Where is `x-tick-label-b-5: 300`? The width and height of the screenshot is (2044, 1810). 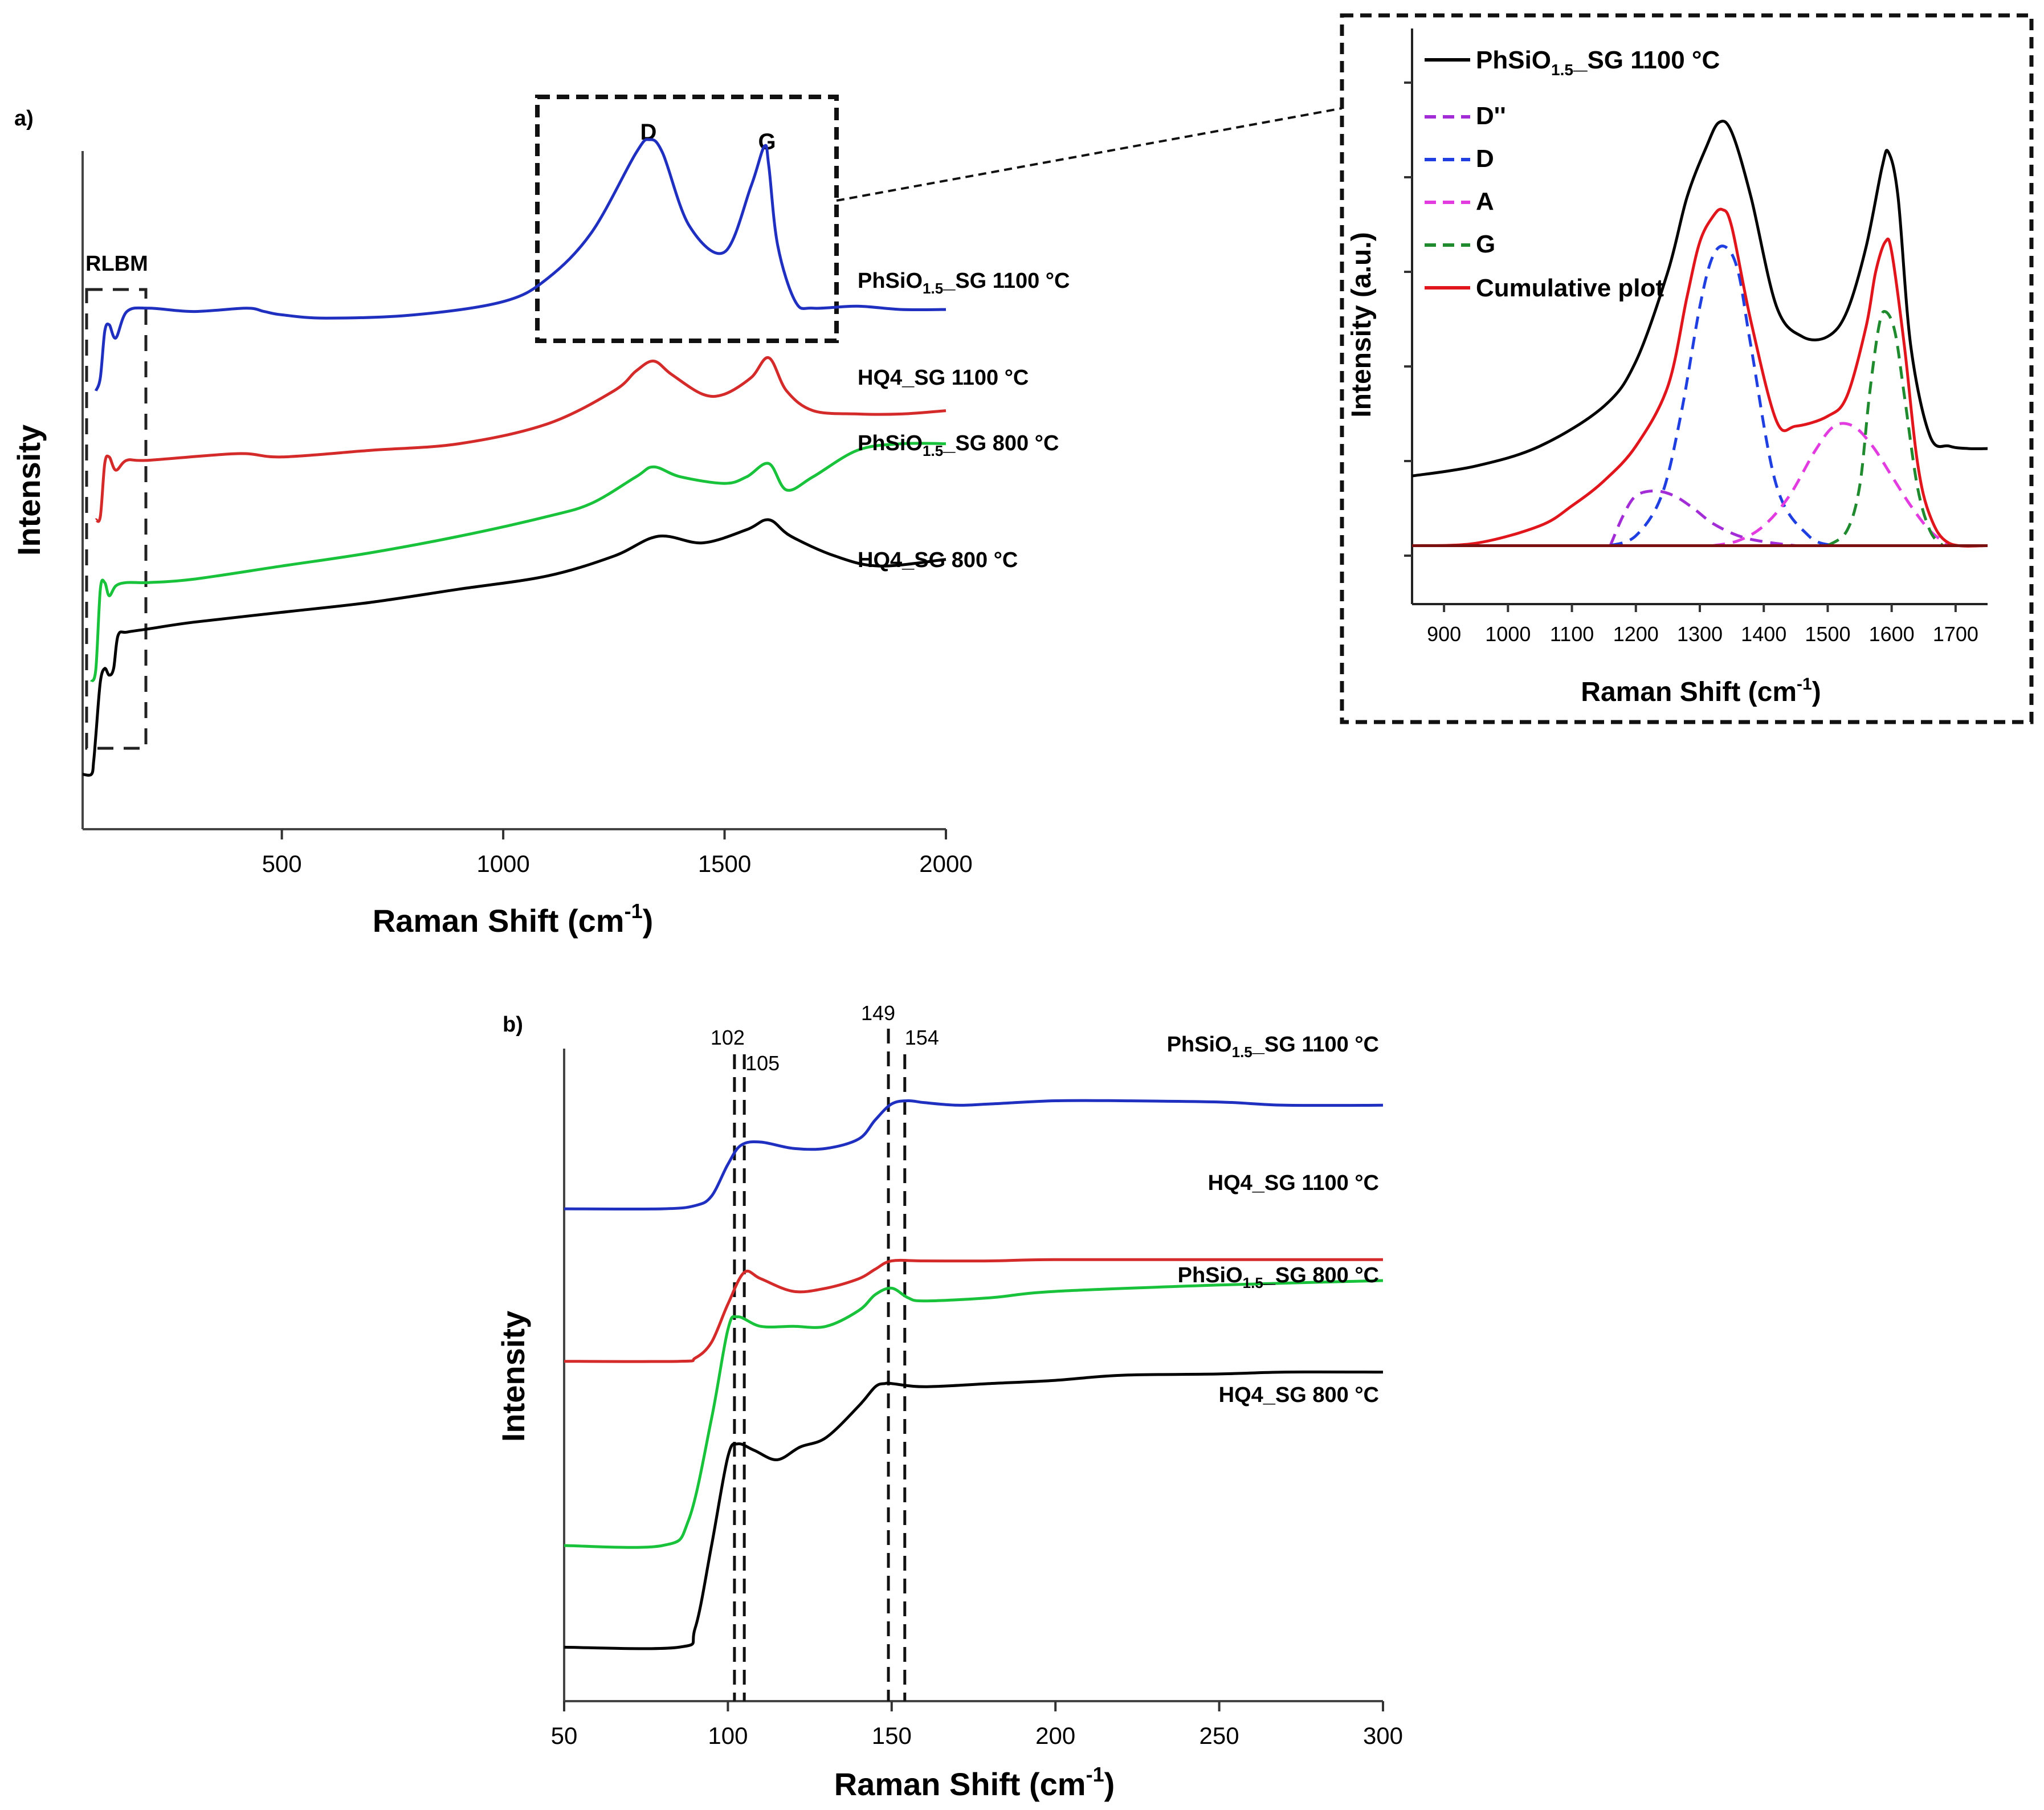 x-tick-label-b-5: 300 is located at coordinates (1383, 1735).